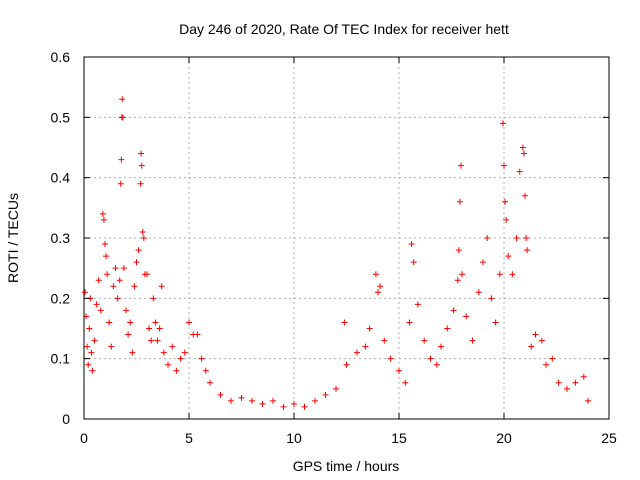 The image size is (640, 480). I want to click on y-tick-label: 0.6, so click(61, 57).